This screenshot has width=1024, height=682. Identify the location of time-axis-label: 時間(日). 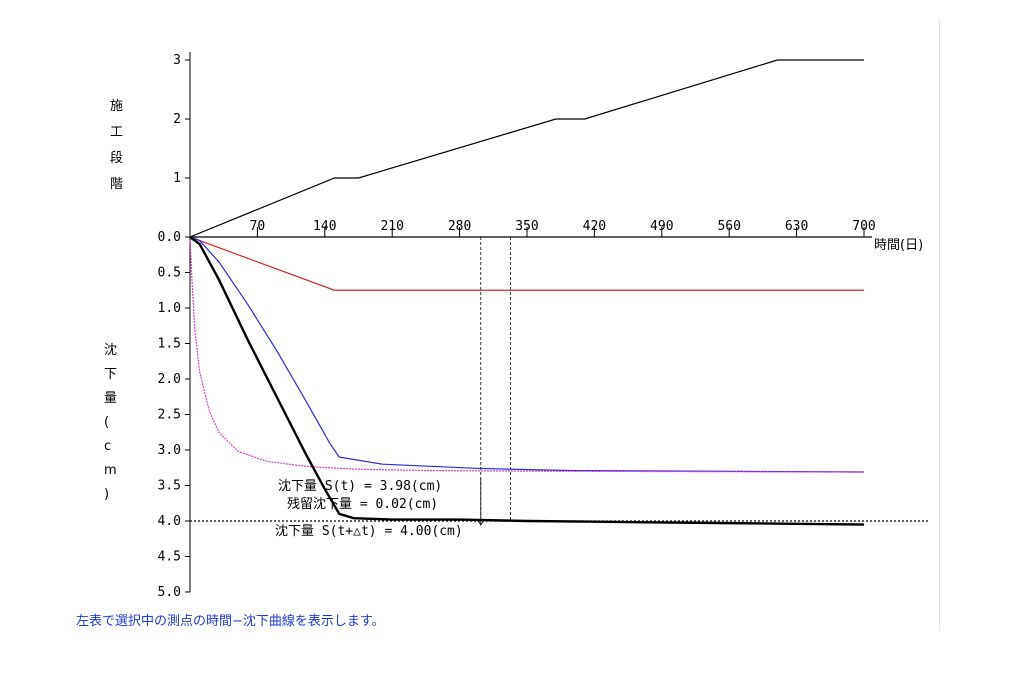
(898, 245).